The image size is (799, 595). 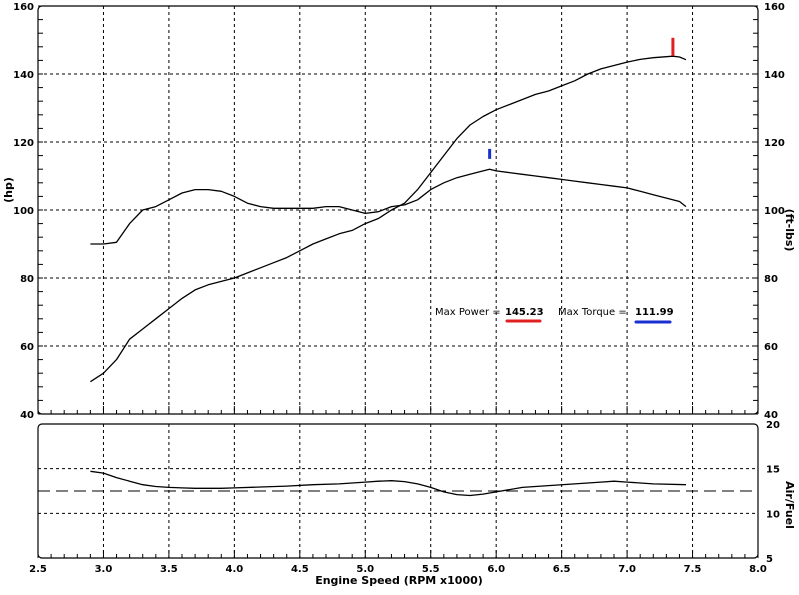 I want to click on left-y-tick-label: 100, so click(x=23, y=211).